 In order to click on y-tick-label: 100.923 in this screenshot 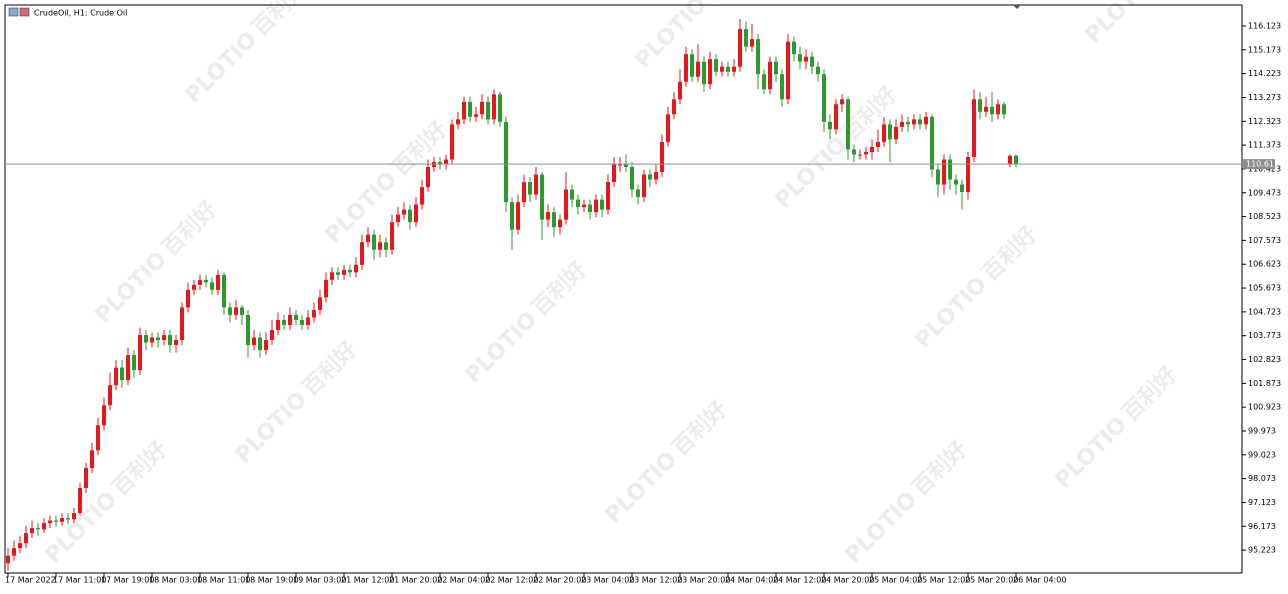, I will do `click(1264, 407)`.